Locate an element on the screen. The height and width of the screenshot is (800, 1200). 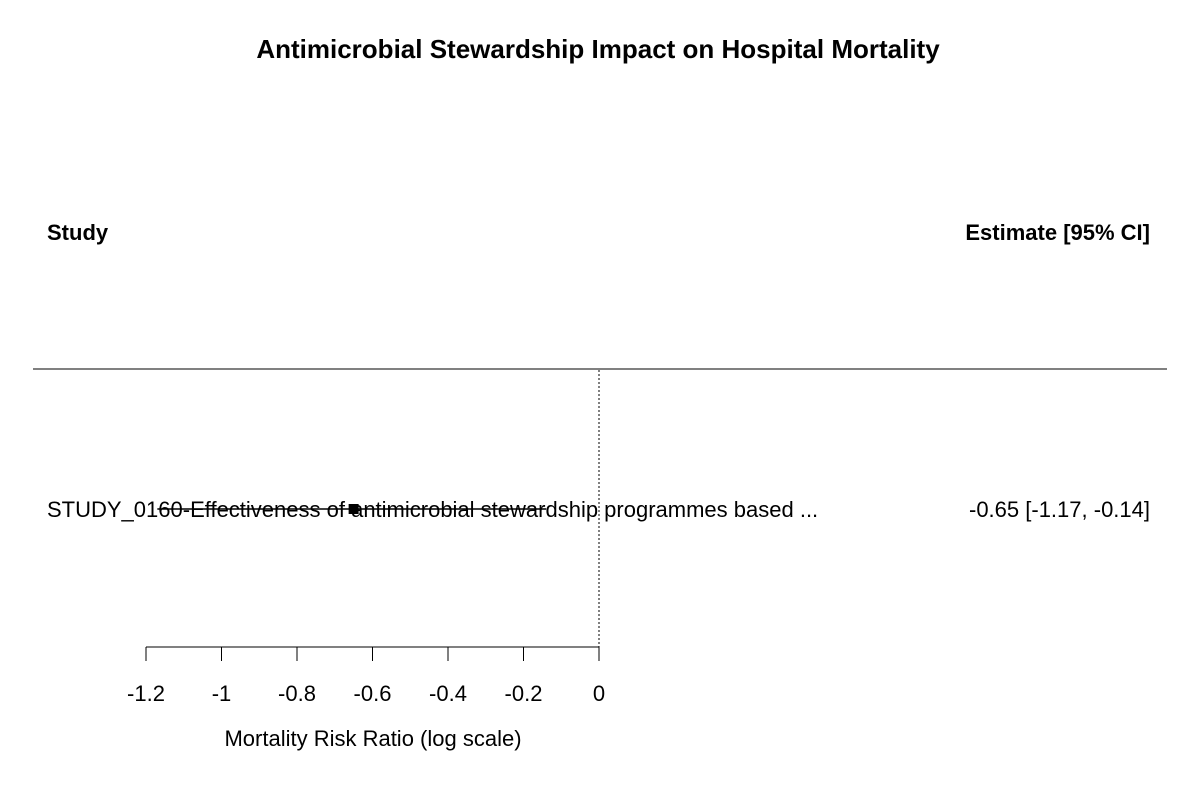
estimate-column-header: Estimate [95% CI] is located at coordinates (1057, 232).